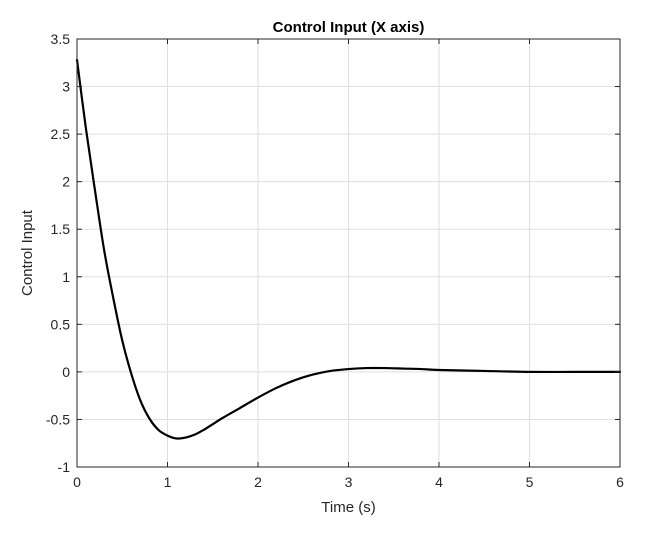 The image size is (671, 538). What do you see at coordinates (439, 482) in the screenshot?
I see `x-tick-label: 4` at bounding box center [439, 482].